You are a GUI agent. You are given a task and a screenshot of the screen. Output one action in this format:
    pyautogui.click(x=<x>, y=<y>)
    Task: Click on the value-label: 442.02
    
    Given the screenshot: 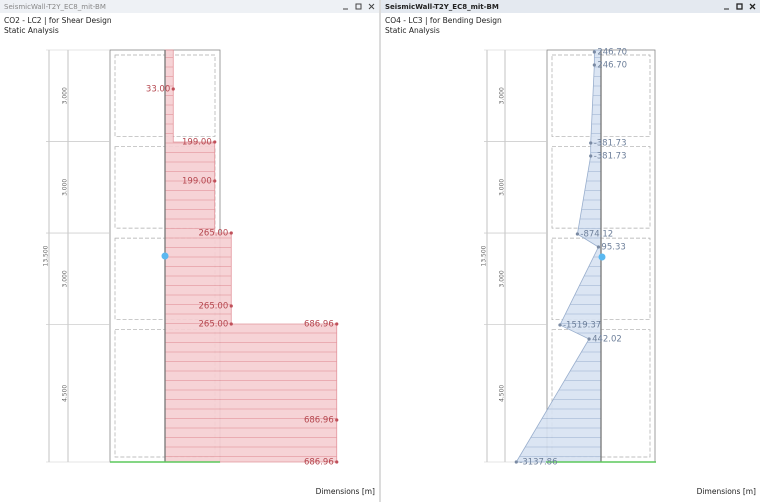 What is the action you would take?
    pyautogui.click(x=607, y=340)
    